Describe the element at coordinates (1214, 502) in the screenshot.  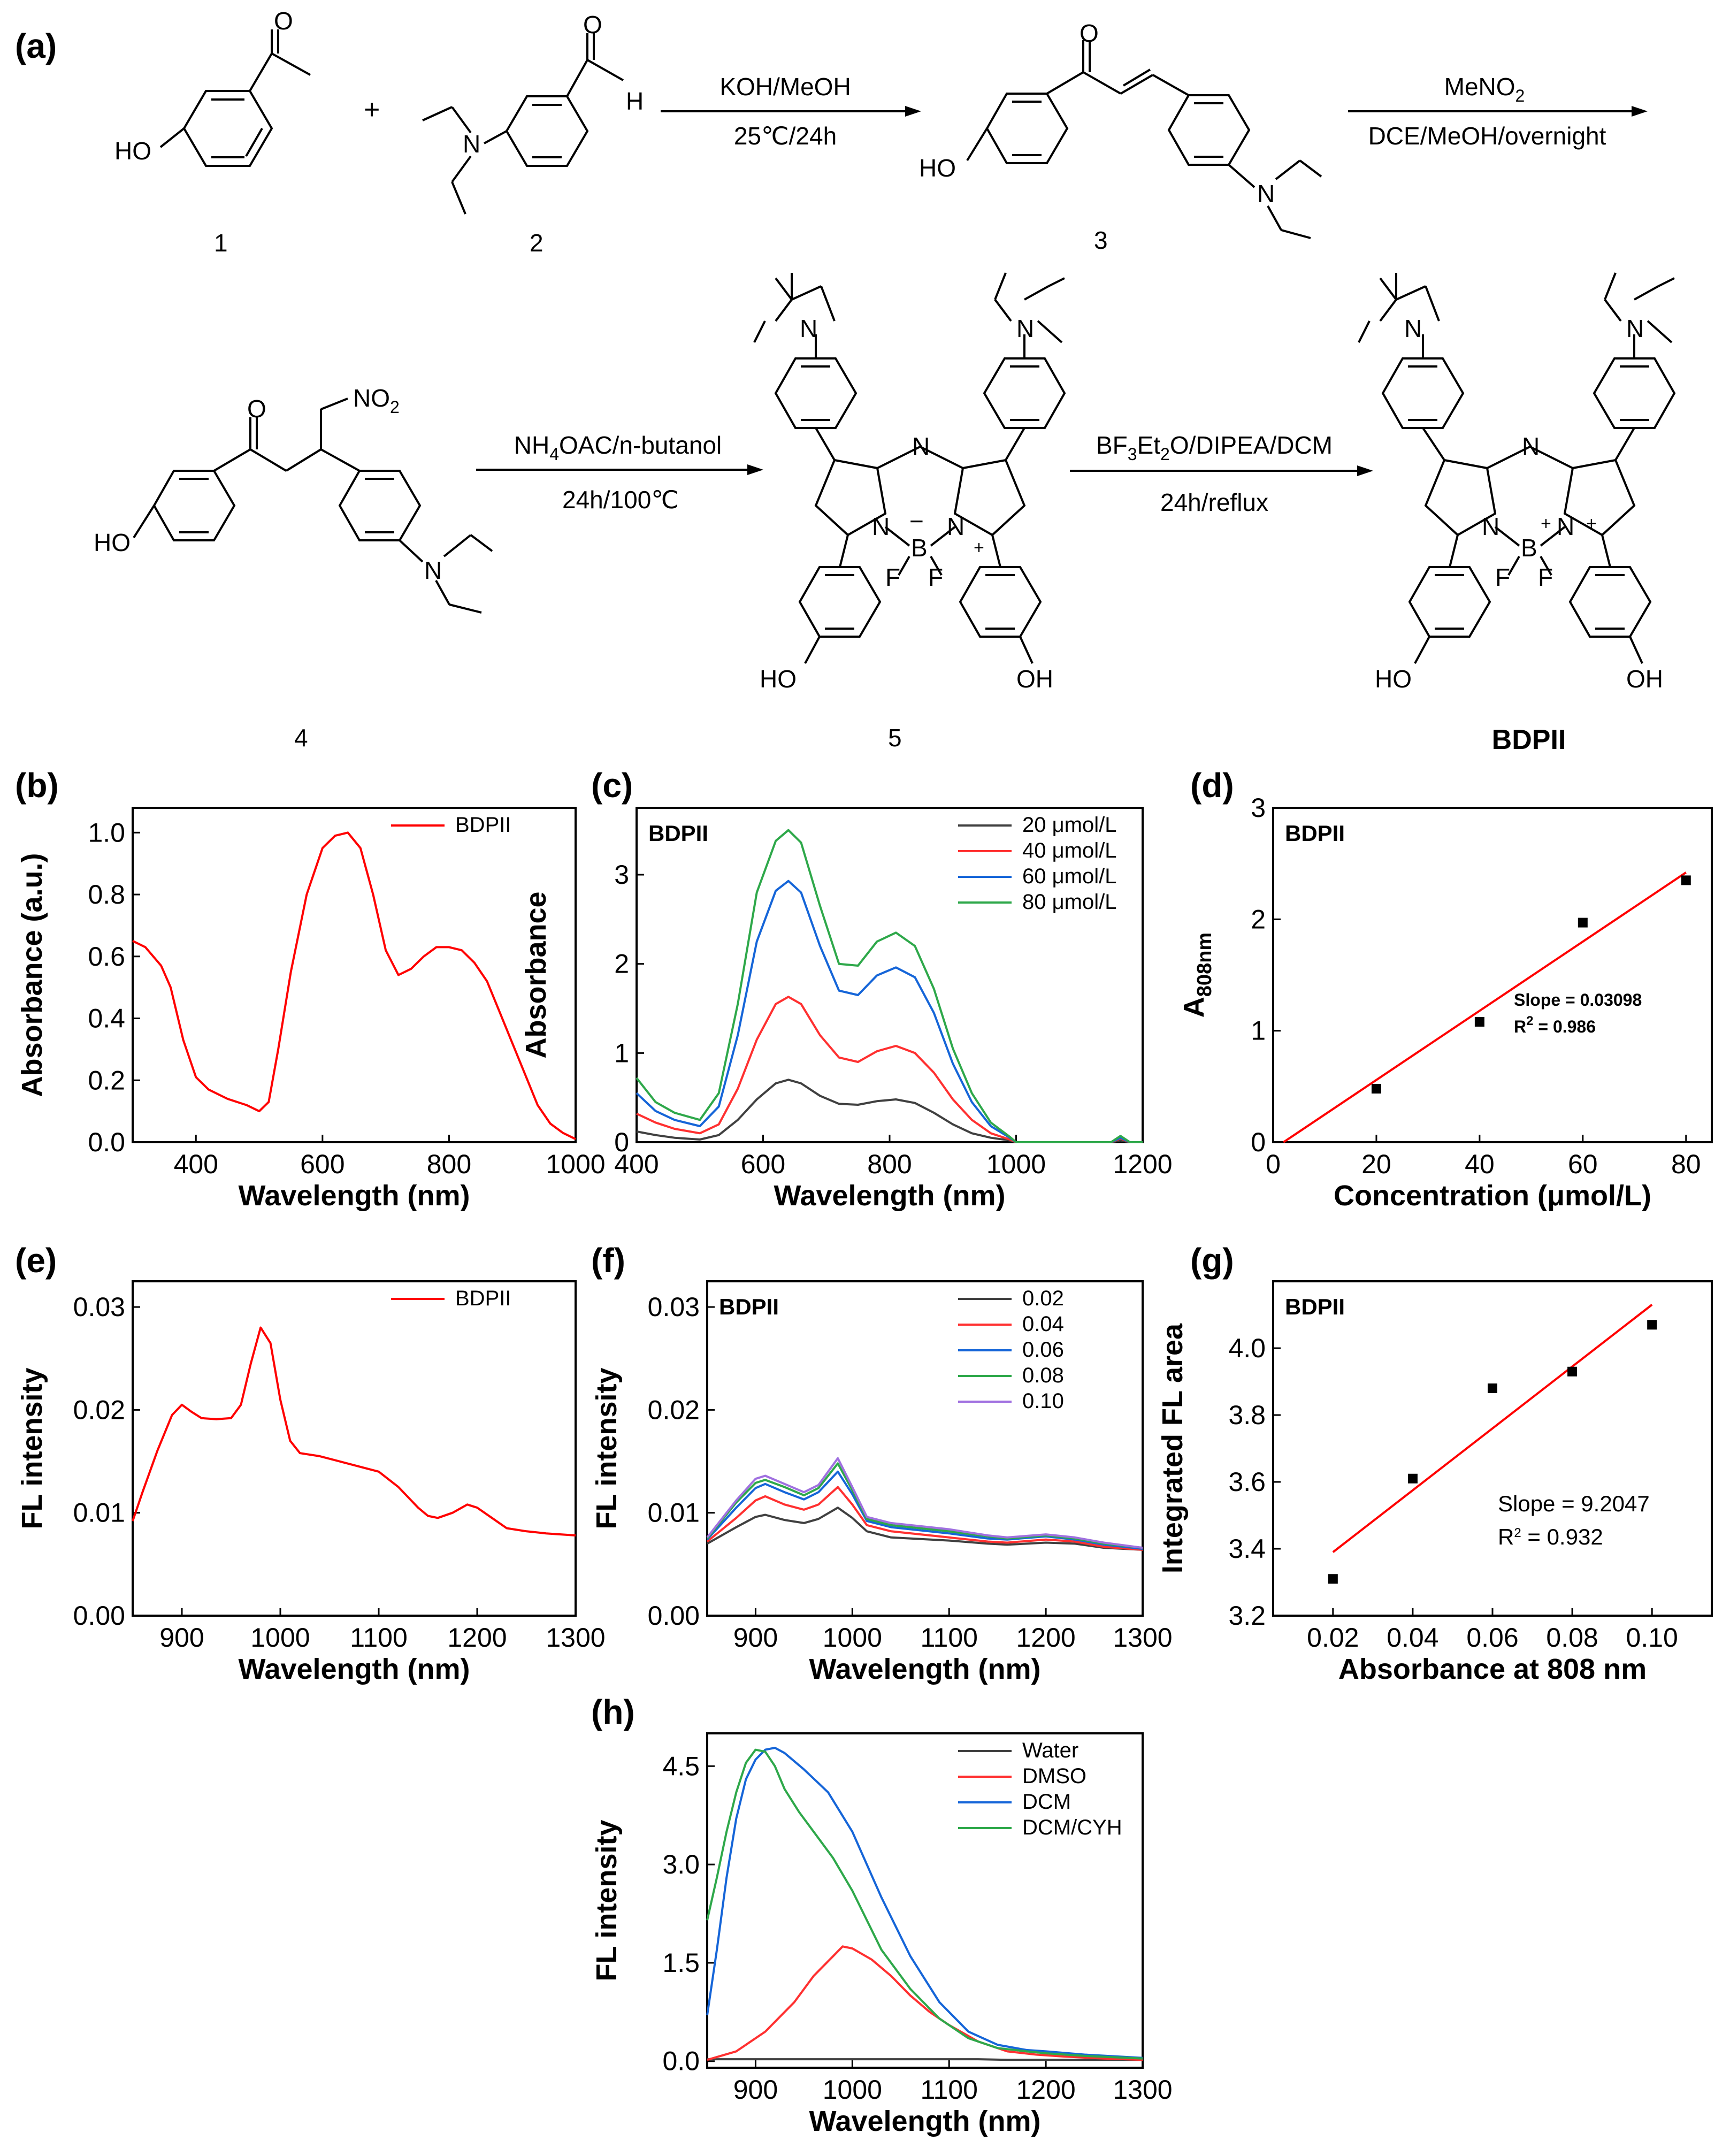
I see `step-4-conditions: 24h/reflux` at that location.